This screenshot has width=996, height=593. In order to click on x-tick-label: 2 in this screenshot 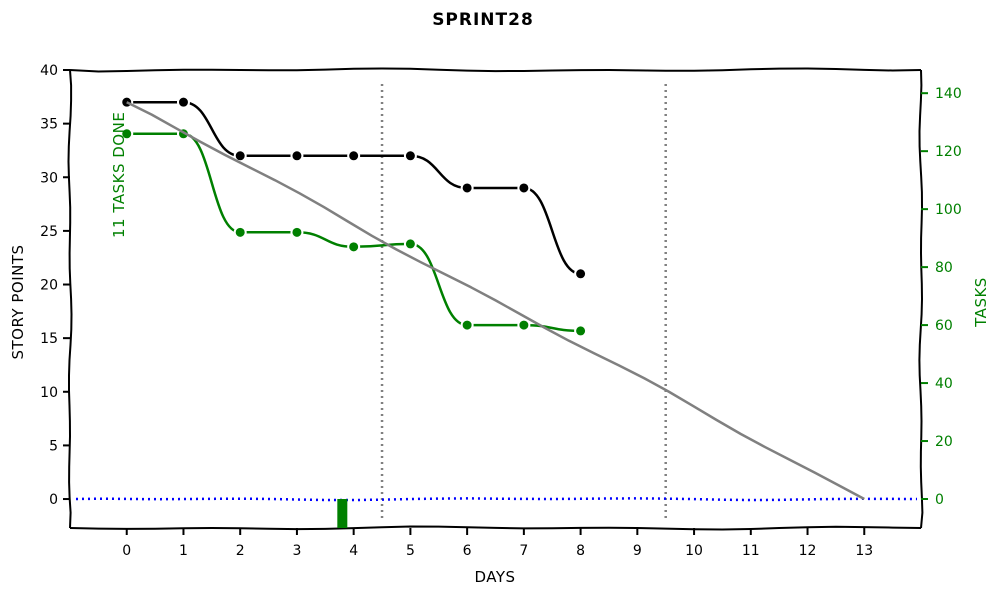, I will do `click(240, 551)`.